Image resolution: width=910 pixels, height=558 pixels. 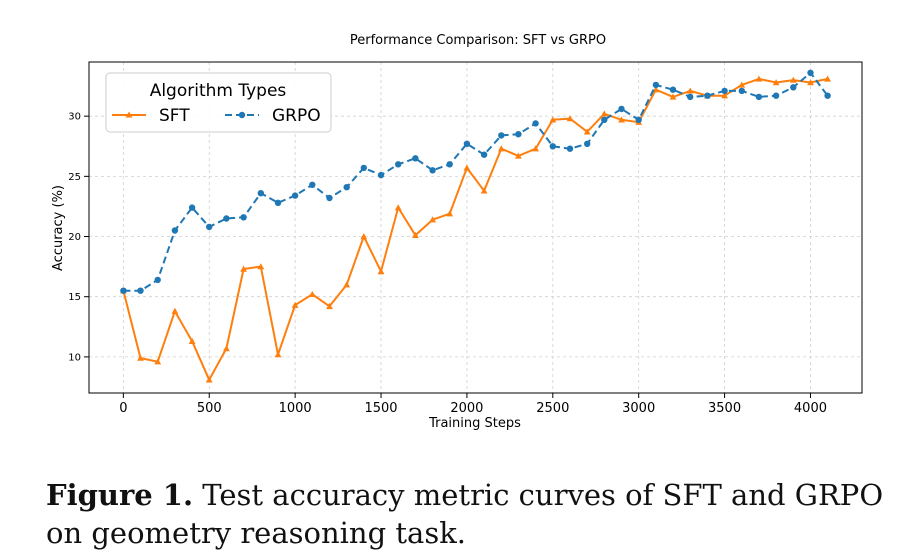 What do you see at coordinates (74, 177) in the screenshot?
I see `y-tick-label: 25` at bounding box center [74, 177].